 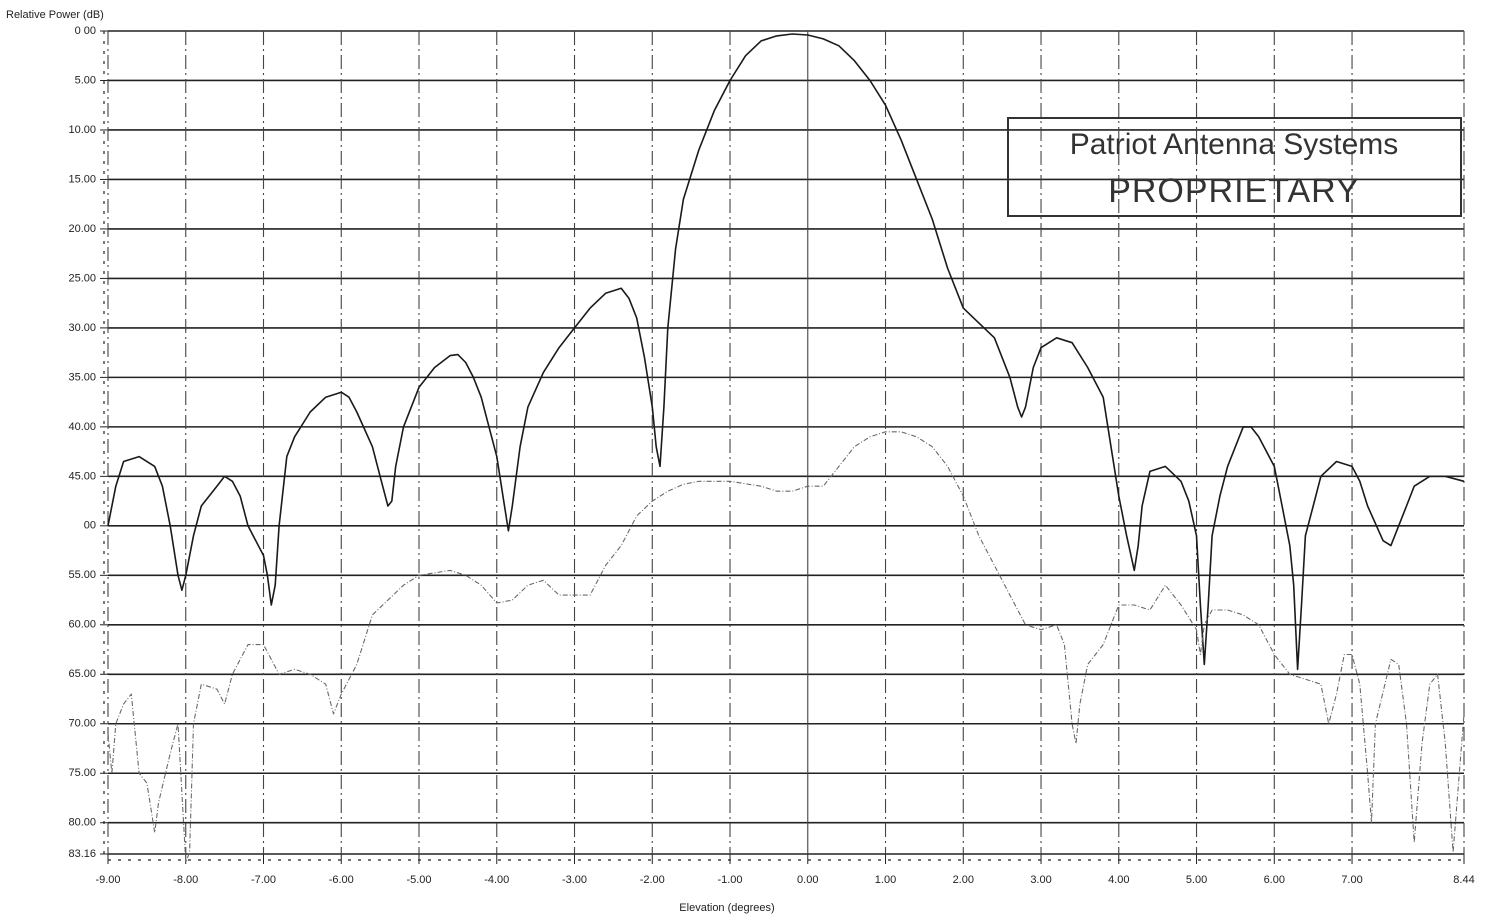 I want to click on x-tick-label: 4.00, so click(x=1118, y=880).